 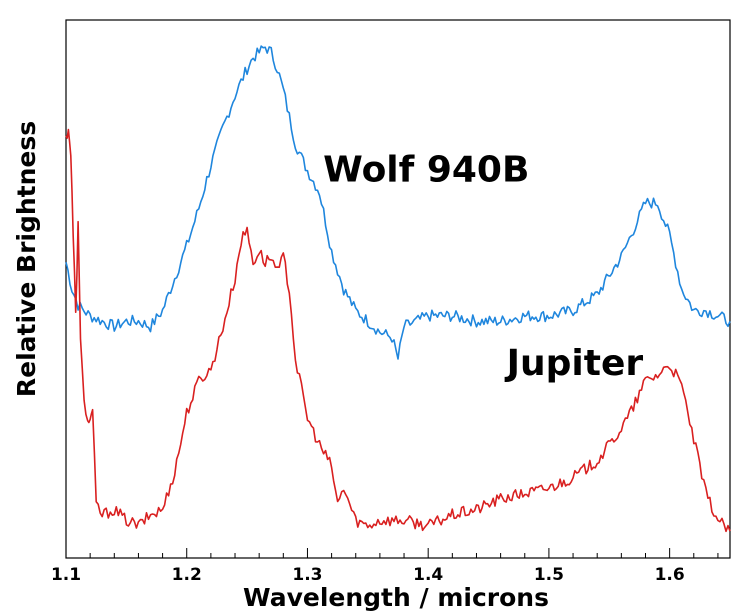 What do you see at coordinates (307, 575) in the screenshot?
I see `x-tick-label: 1.3` at bounding box center [307, 575].